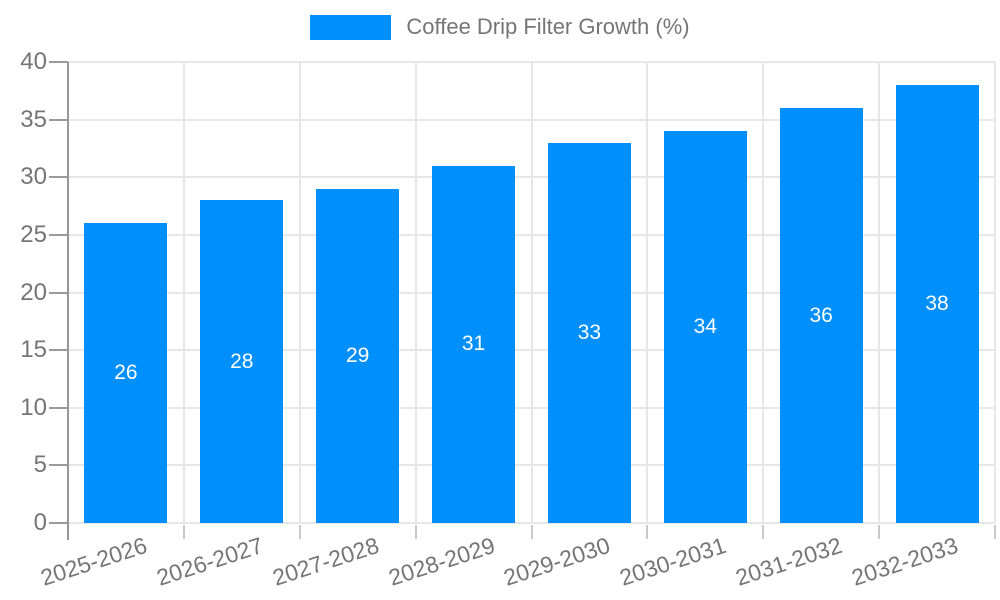  I want to click on y-axis-line, so click(68, 301).